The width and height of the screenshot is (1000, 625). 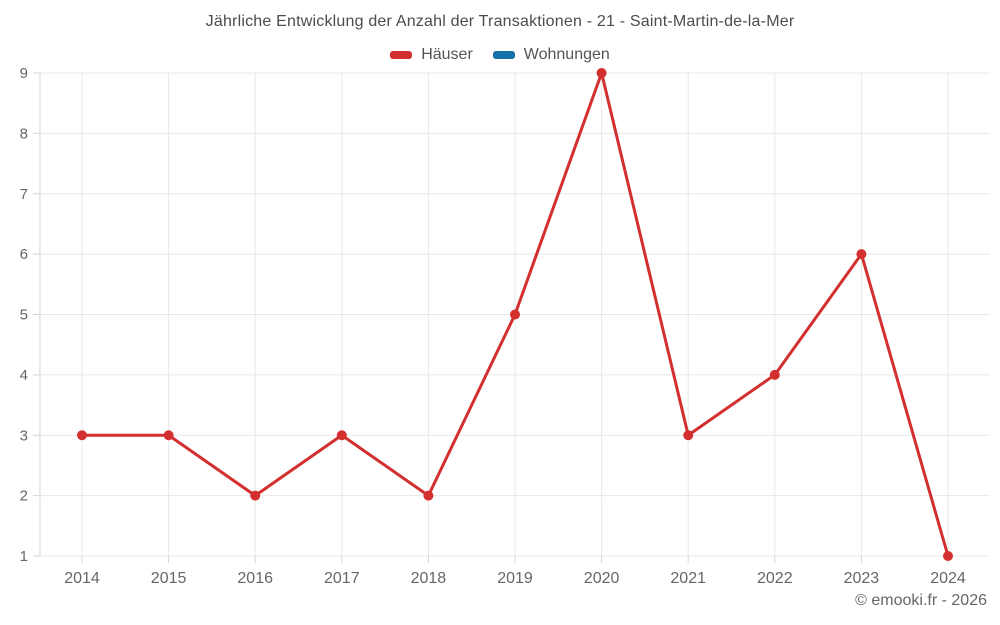 I want to click on legend-label: Häuser, so click(x=447, y=54).